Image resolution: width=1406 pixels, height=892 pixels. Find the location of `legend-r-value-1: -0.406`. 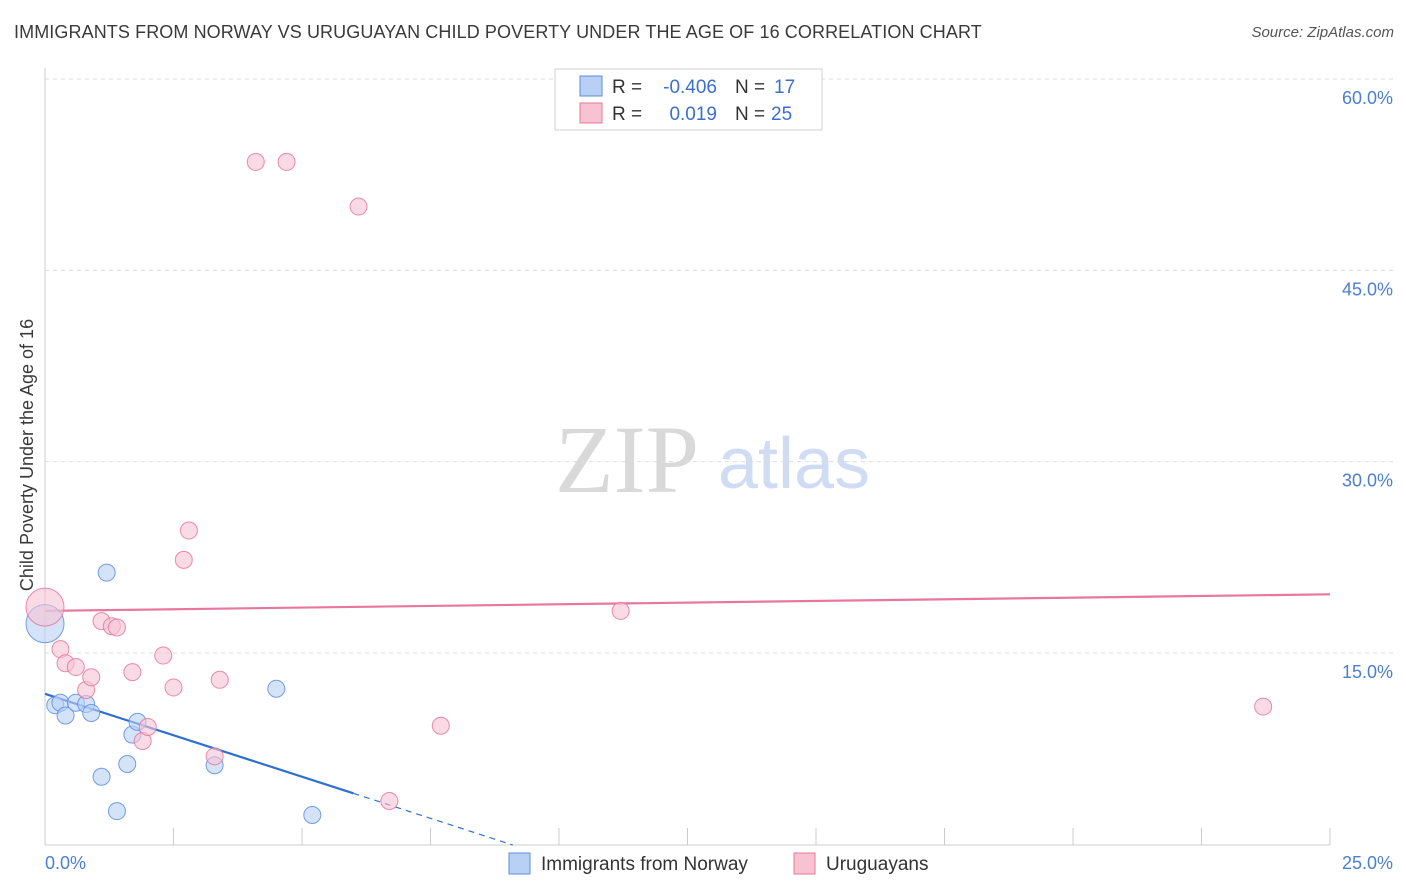

legend-r-value-1: -0.406 is located at coordinates (690, 87).